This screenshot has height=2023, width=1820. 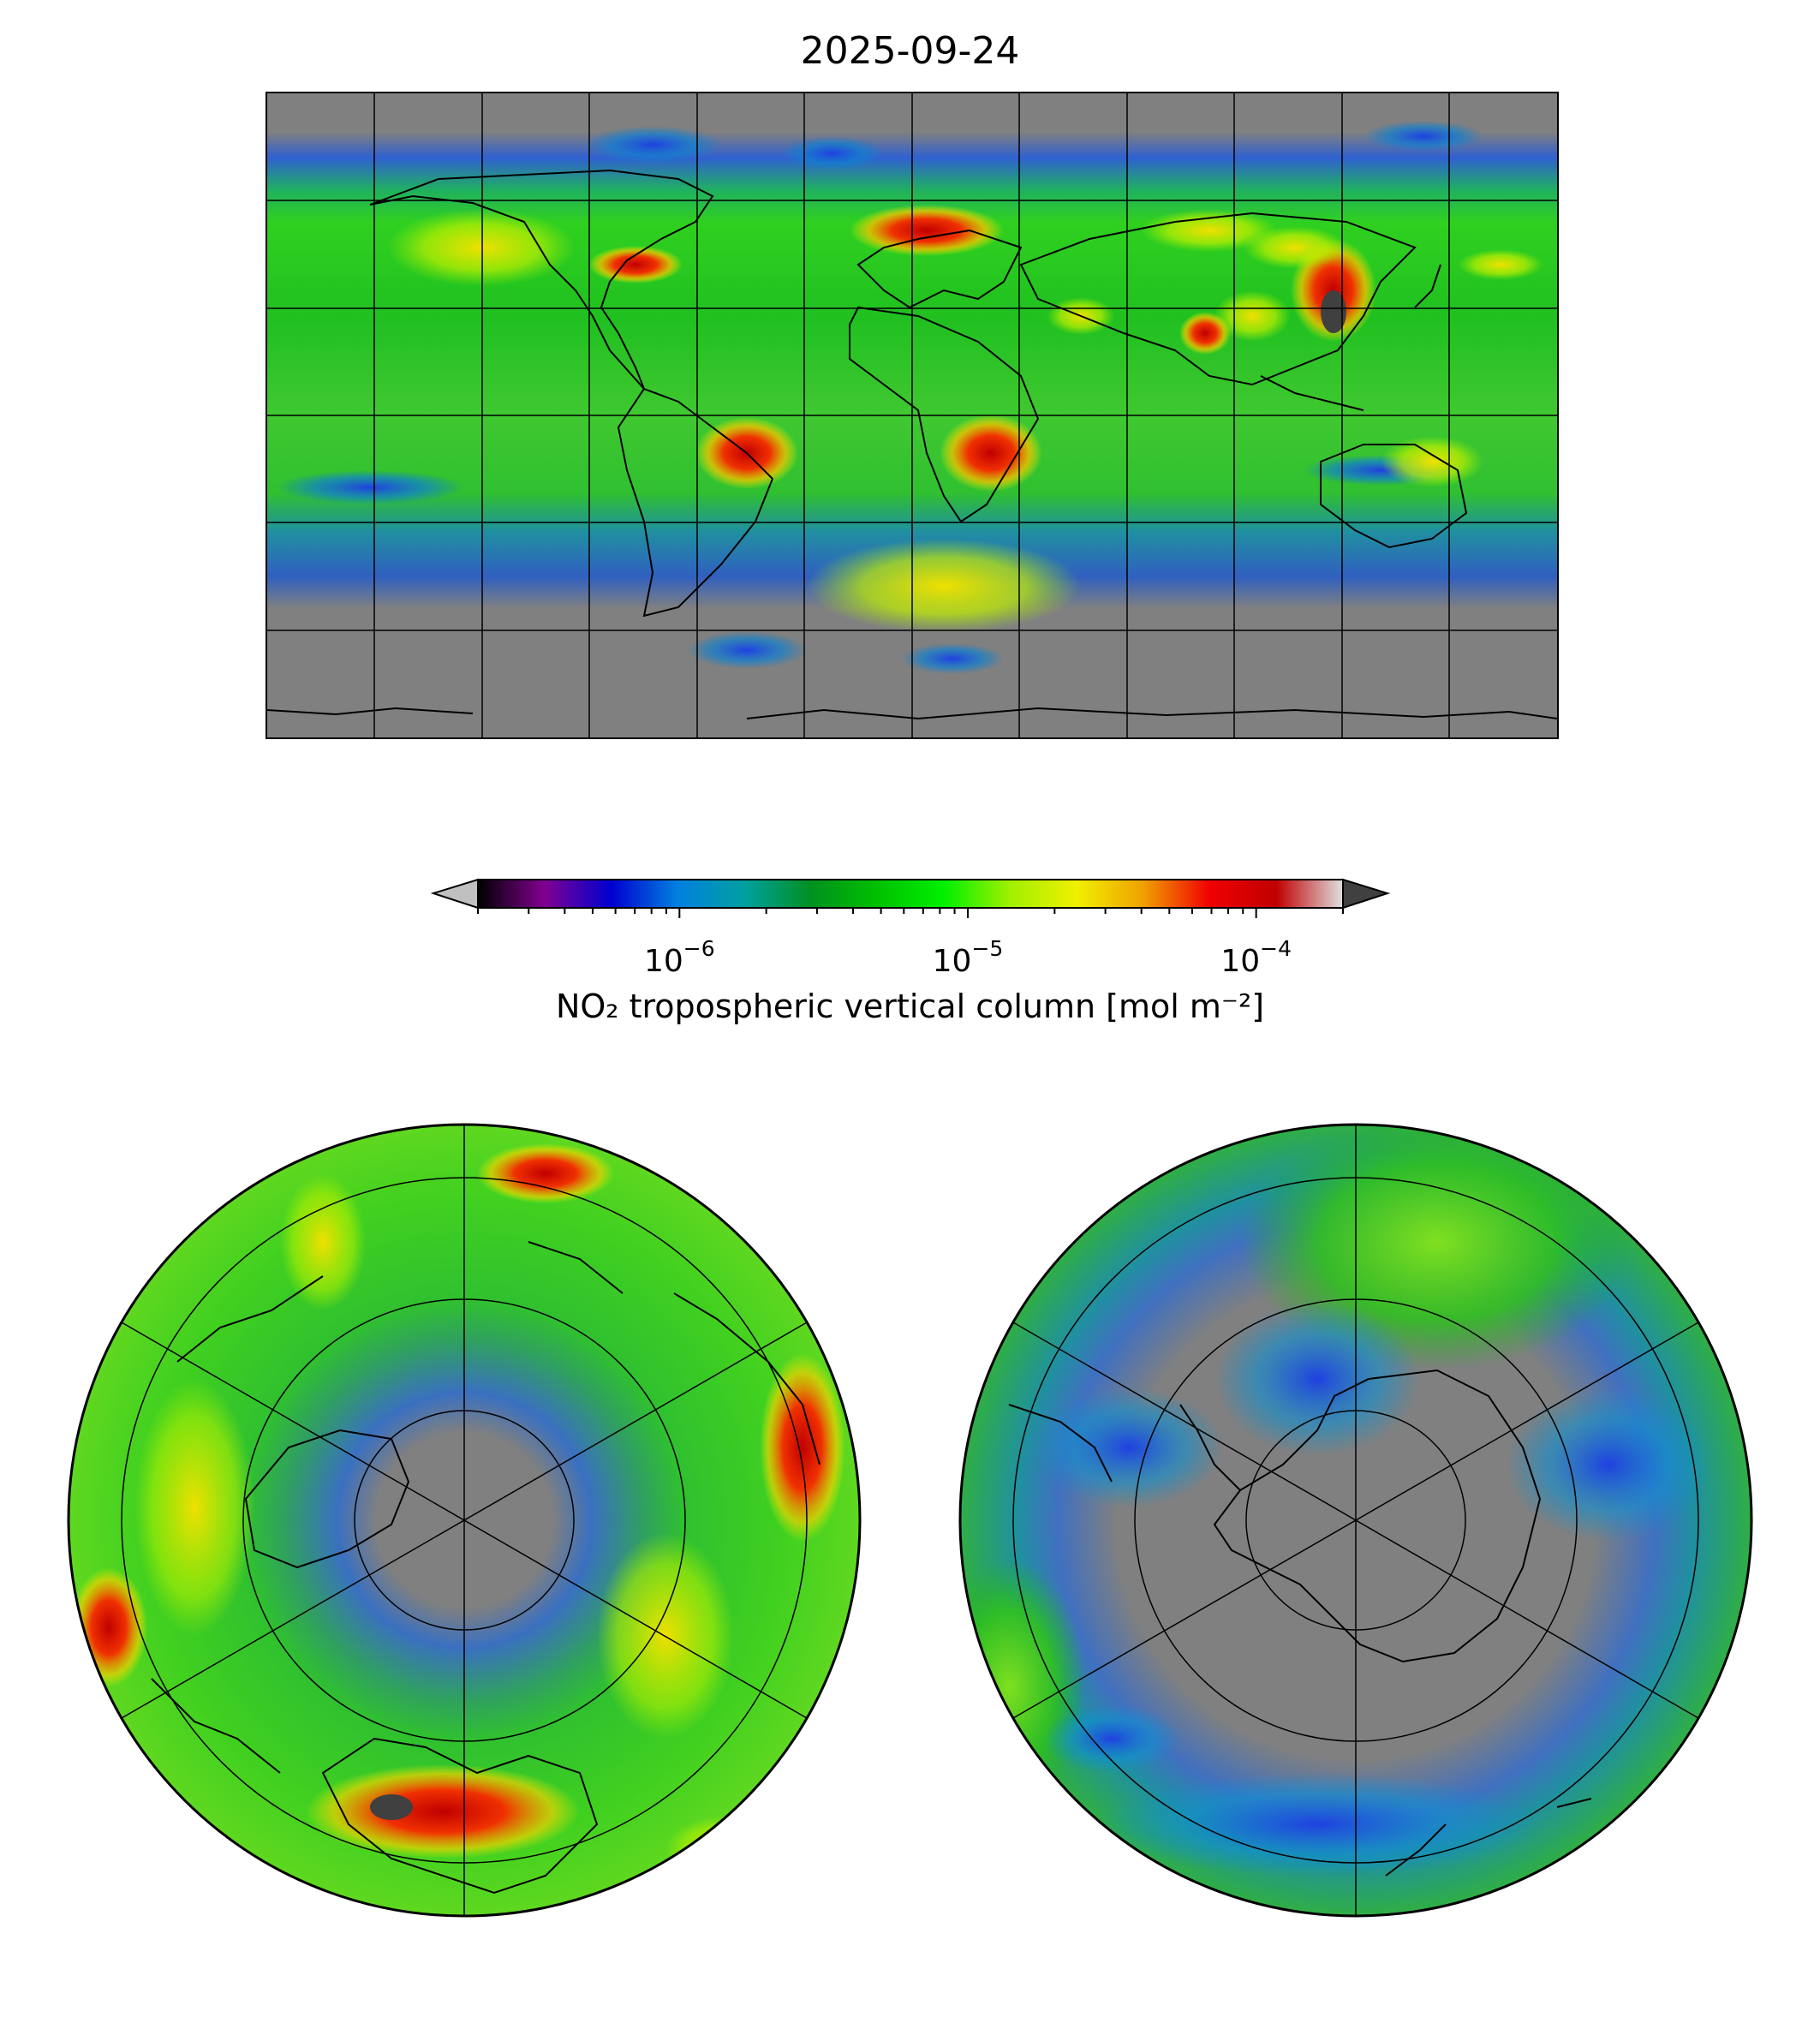 What do you see at coordinates (455, 894) in the screenshot?
I see `colorbar-under-extension` at bounding box center [455, 894].